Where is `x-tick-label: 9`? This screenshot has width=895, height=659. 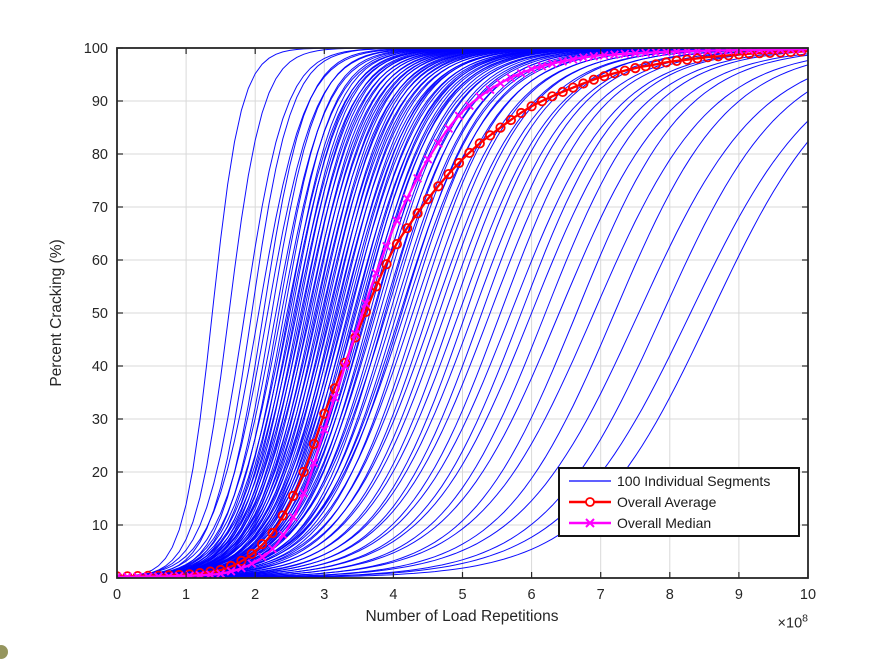
x-tick-label: 9 is located at coordinates (739, 595).